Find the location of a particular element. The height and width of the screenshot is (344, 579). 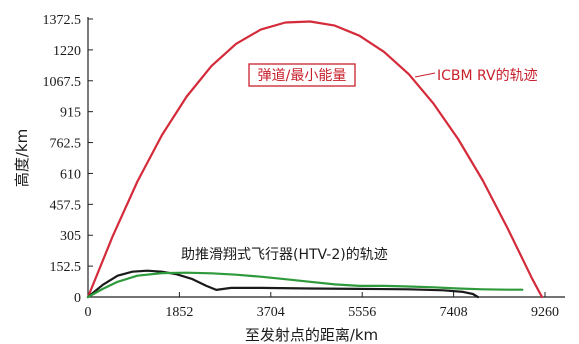

annotation-icbm-leader-line is located at coordinates (425, 75).